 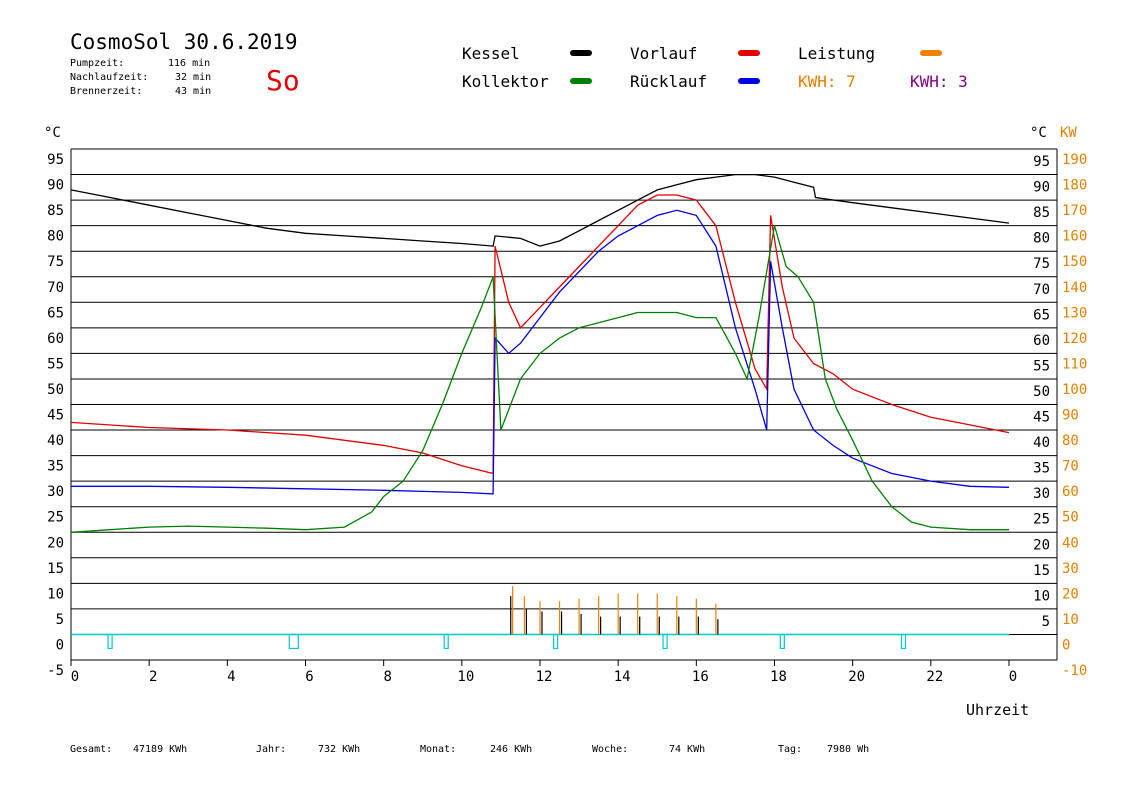 What do you see at coordinates (1041, 494) in the screenshot?
I see `y-tick-label-right-temp: 30` at bounding box center [1041, 494].